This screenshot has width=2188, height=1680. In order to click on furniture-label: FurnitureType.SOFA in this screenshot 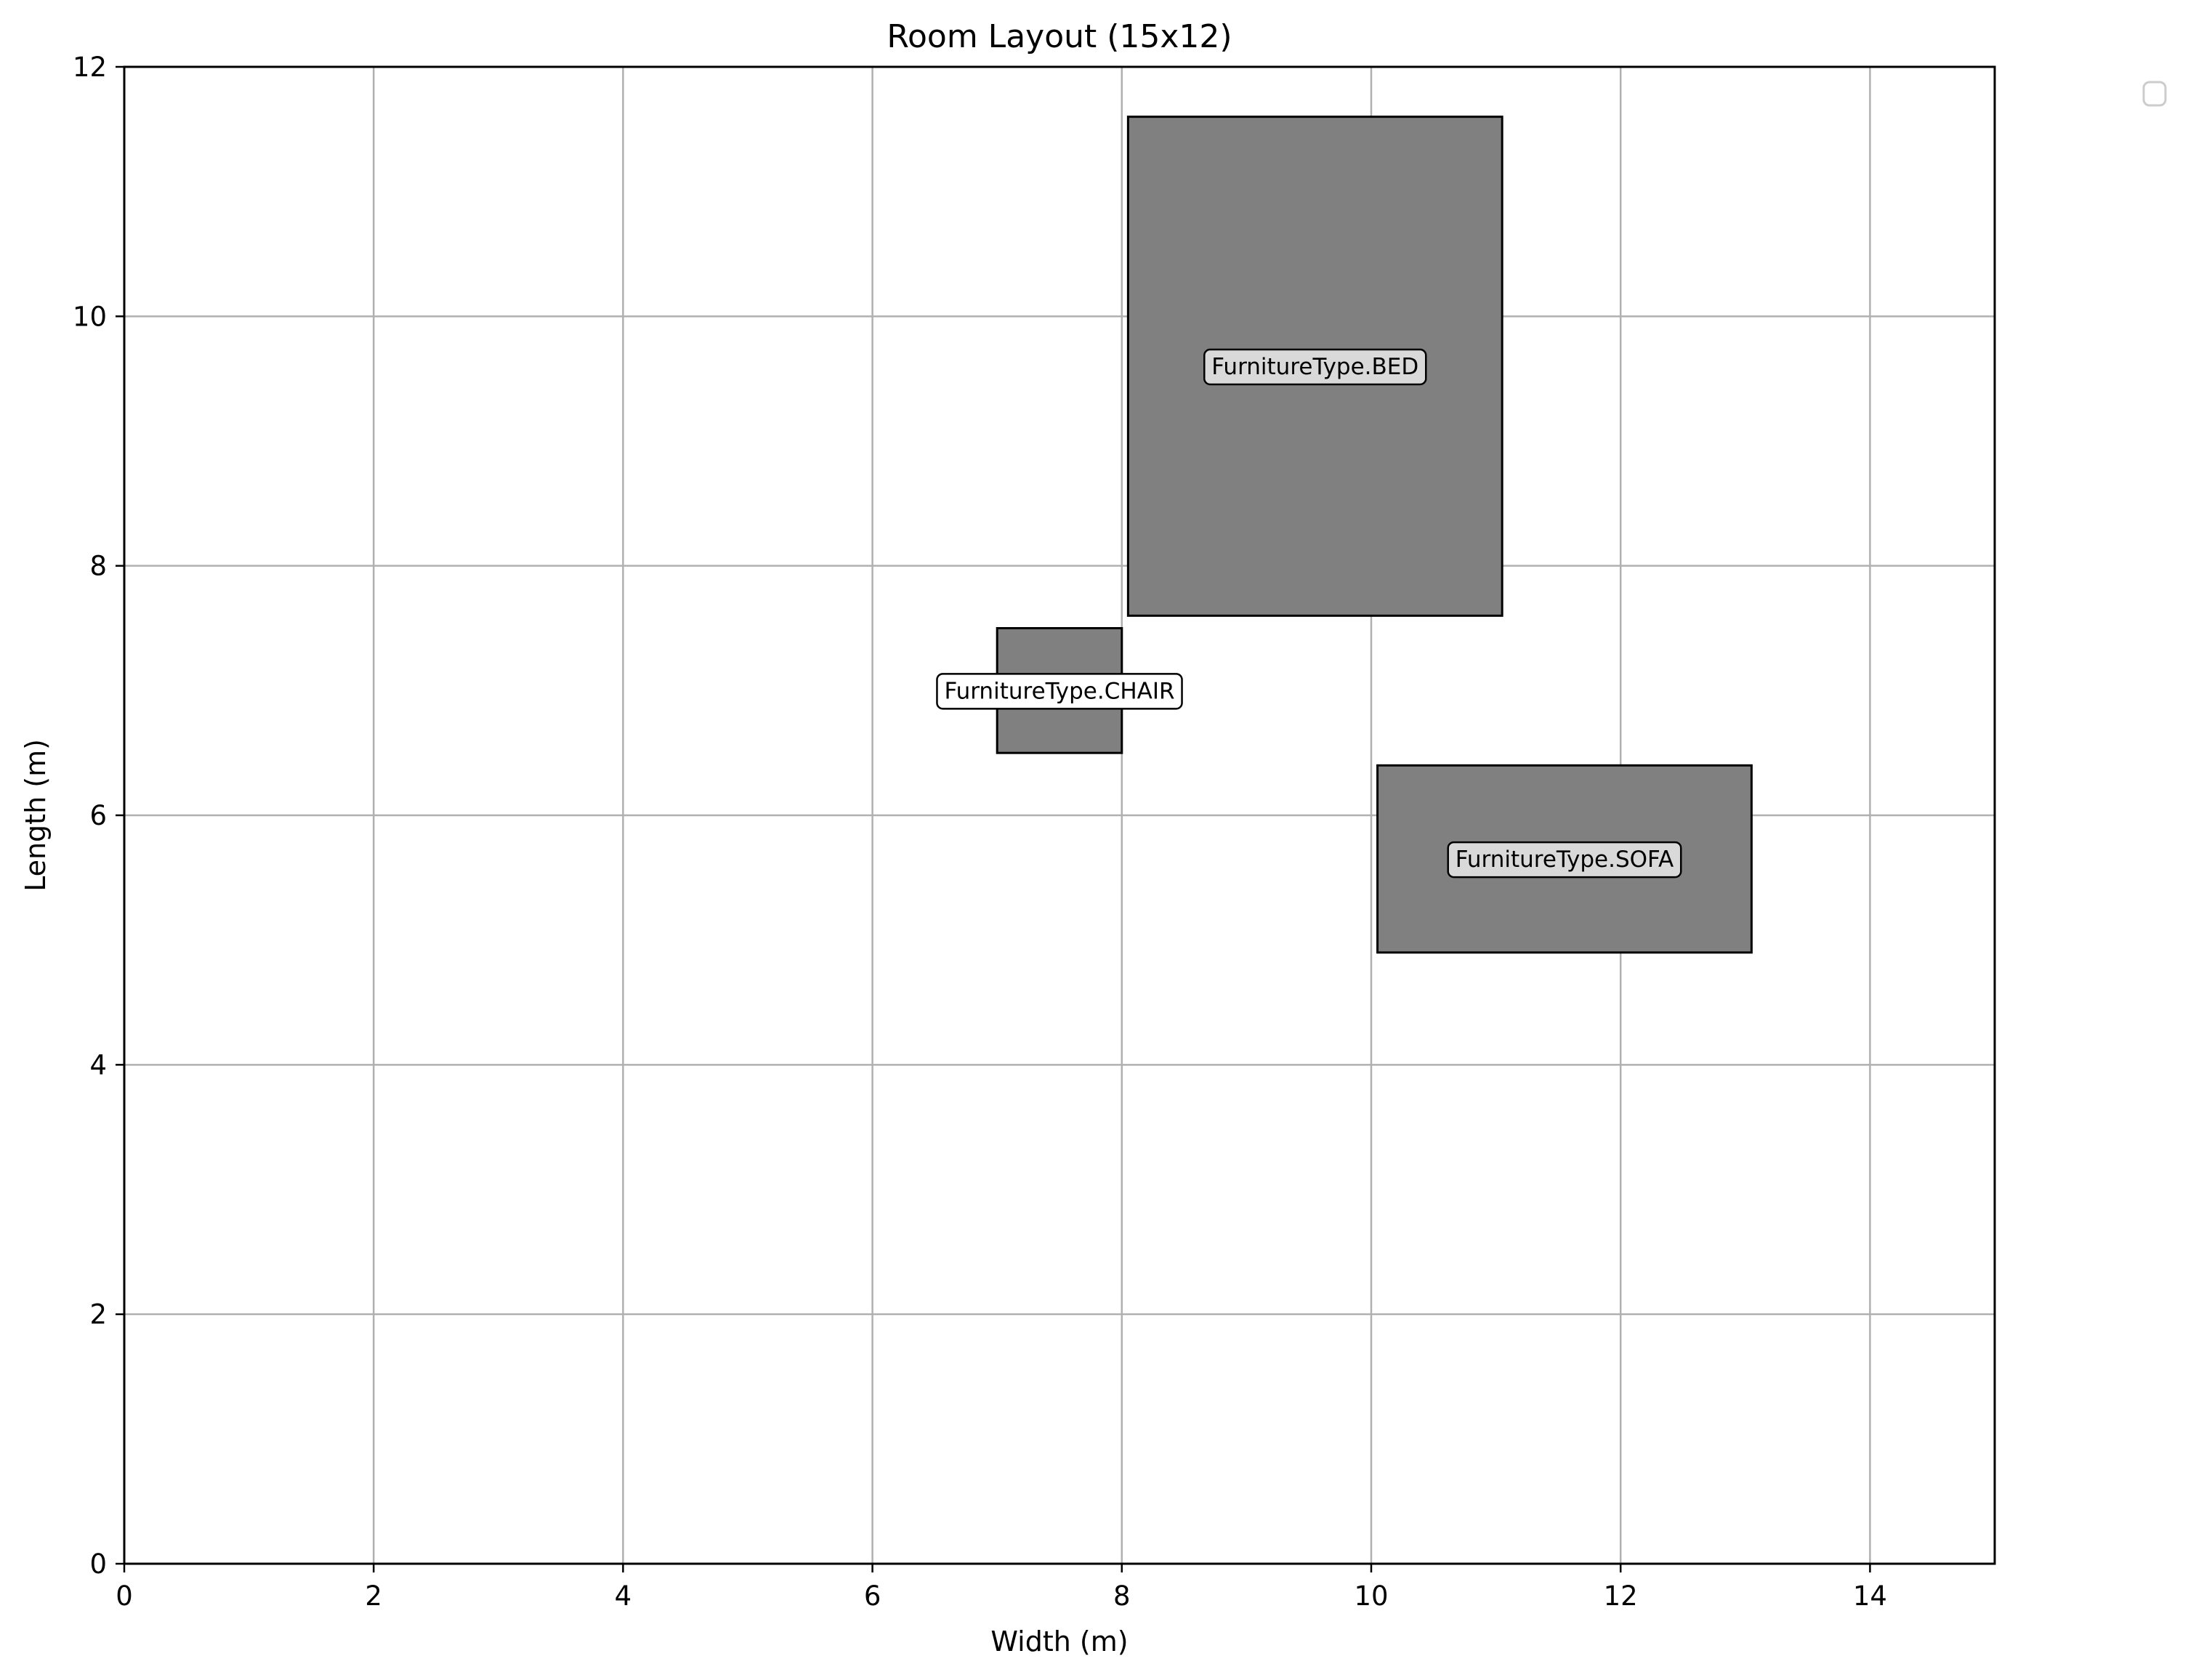, I will do `click(1565, 860)`.